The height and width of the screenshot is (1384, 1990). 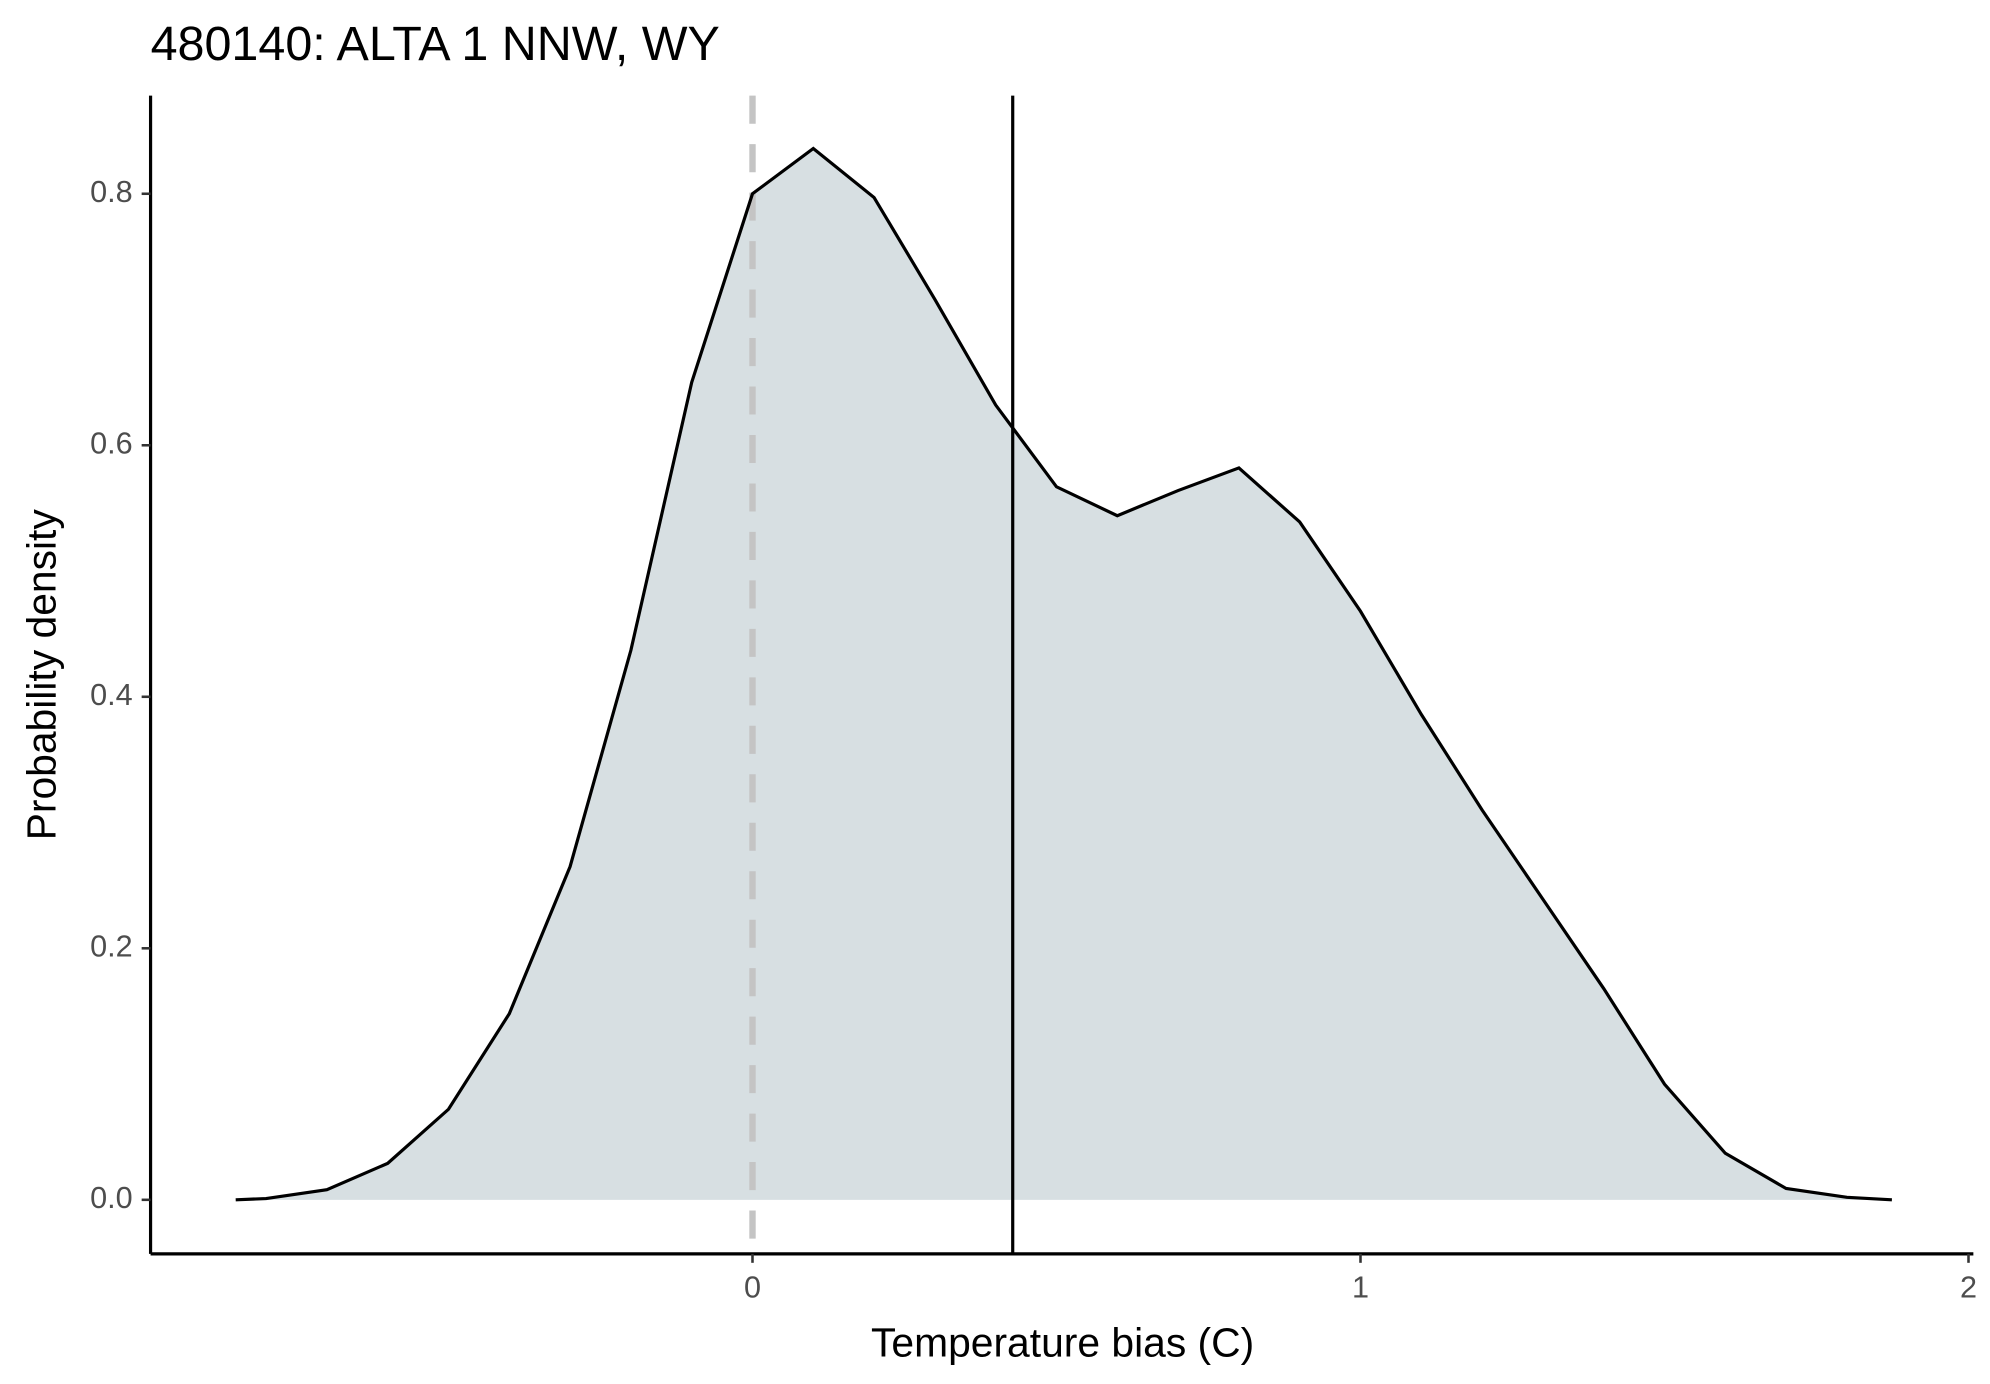 I want to click on y-axis-label: Probability density, so click(x=41, y=675).